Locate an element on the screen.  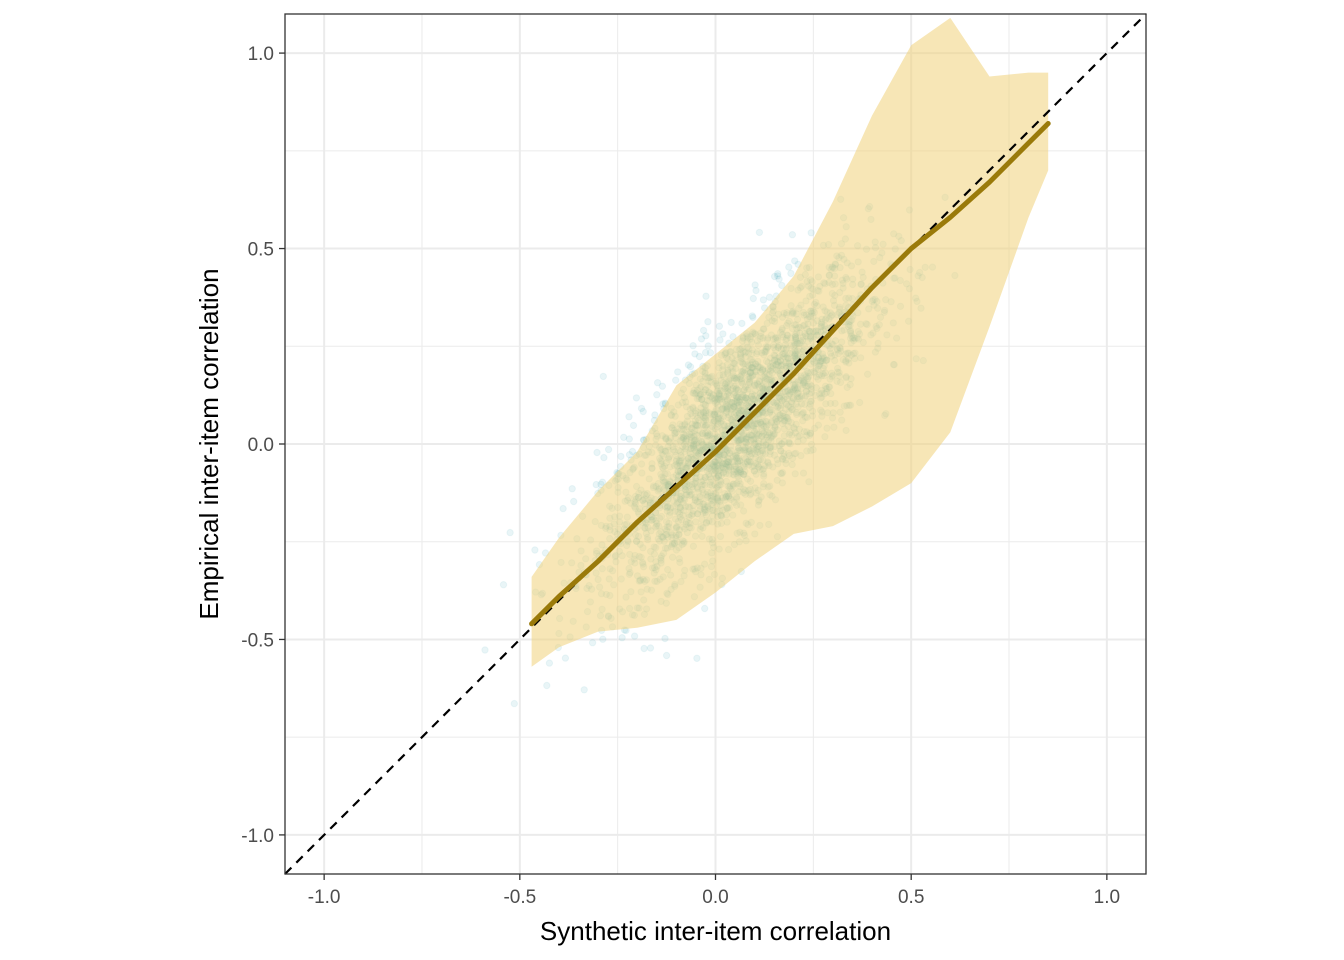
y-axis-title: Empirical inter-item correlation is located at coordinates (209, 443).